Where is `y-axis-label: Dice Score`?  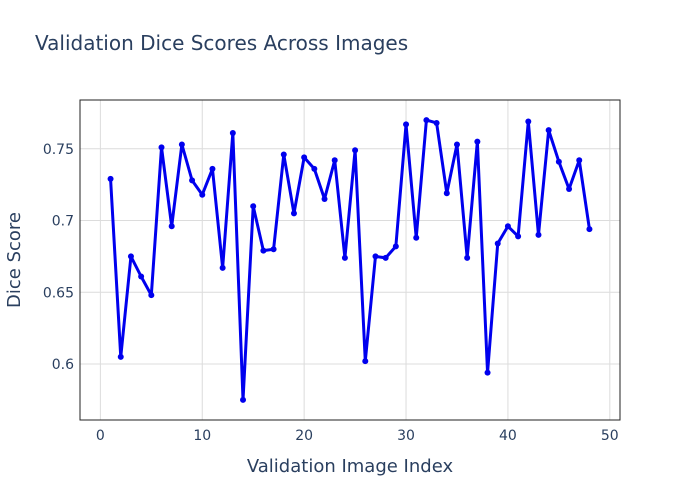
y-axis-label: Dice Score is located at coordinates (14, 260).